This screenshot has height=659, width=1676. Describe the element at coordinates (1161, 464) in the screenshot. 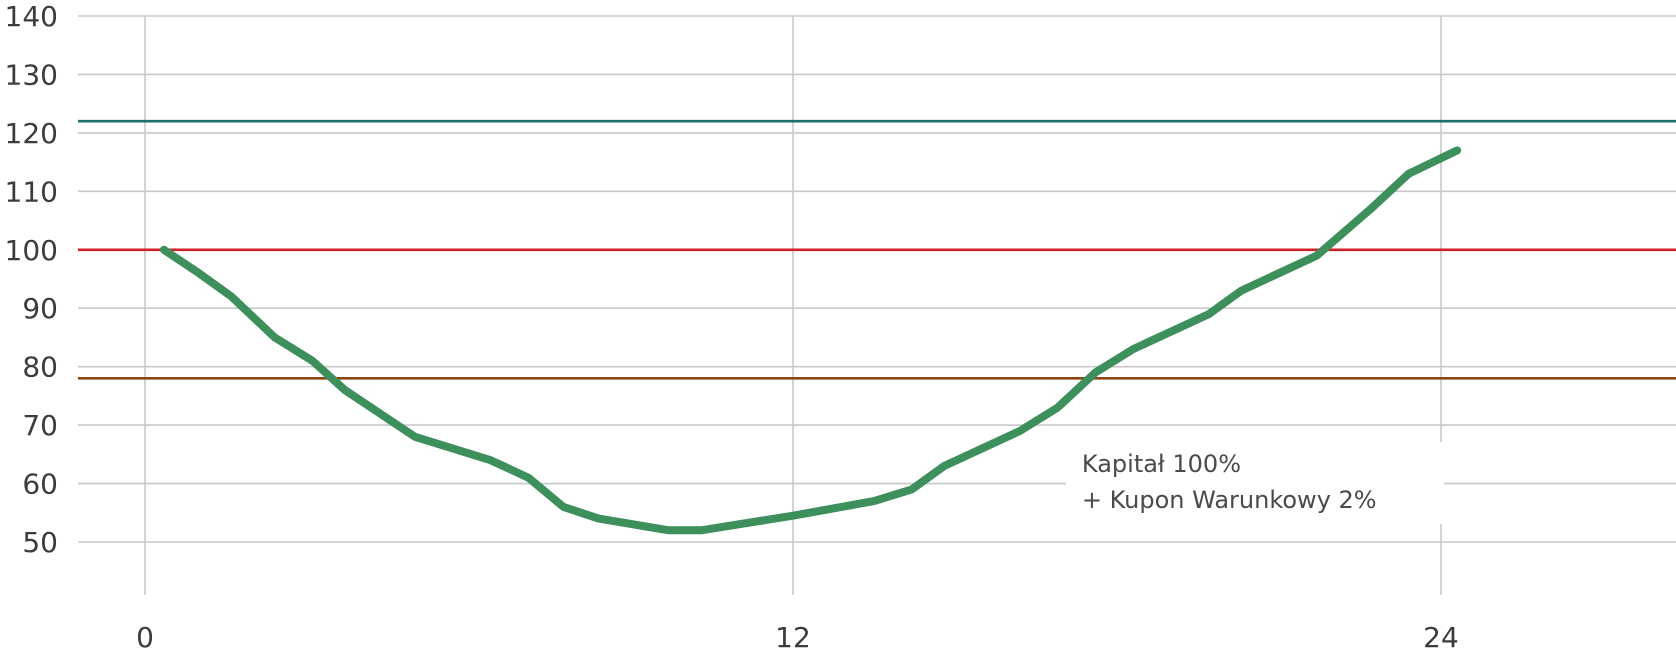

I see `annotation-text: Kapitał 100%` at that location.